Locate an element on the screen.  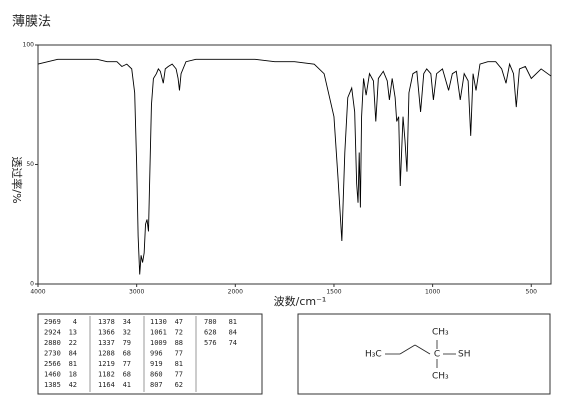
peak-wavenumber: 1288 is located at coordinates (106, 354).